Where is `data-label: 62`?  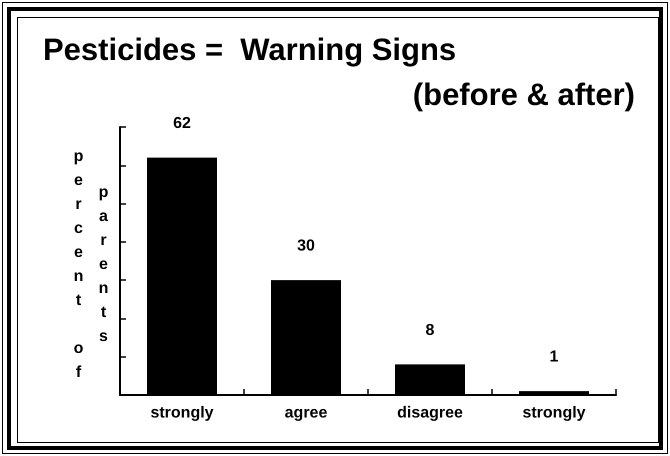
data-label: 62 is located at coordinates (182, 123).